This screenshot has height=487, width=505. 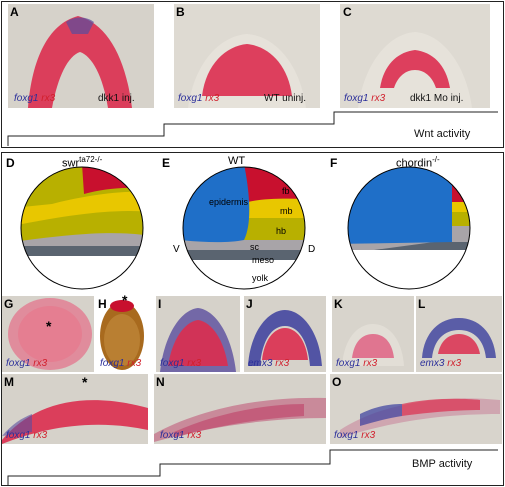 I want to click on panel-m-micrograph, so click(x=75, y=409).